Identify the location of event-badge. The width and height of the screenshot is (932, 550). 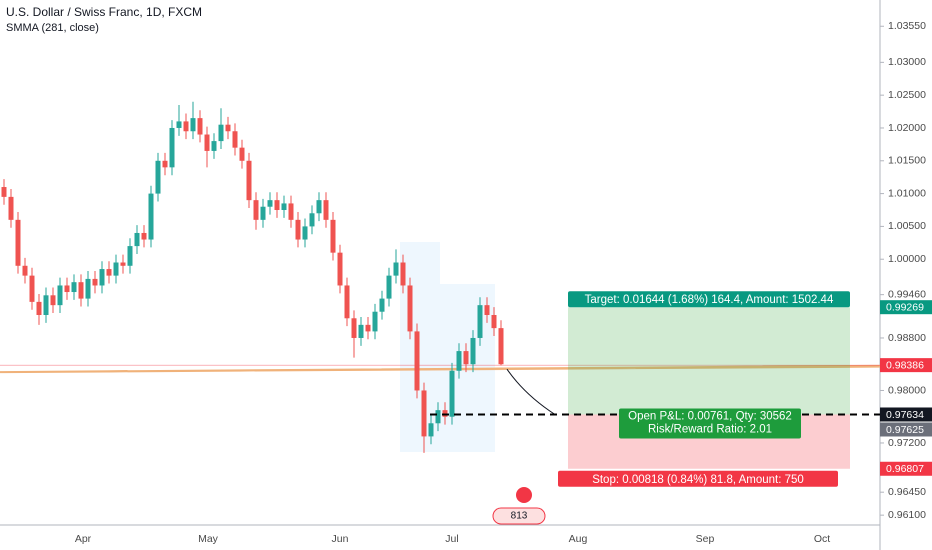
(519, 516).